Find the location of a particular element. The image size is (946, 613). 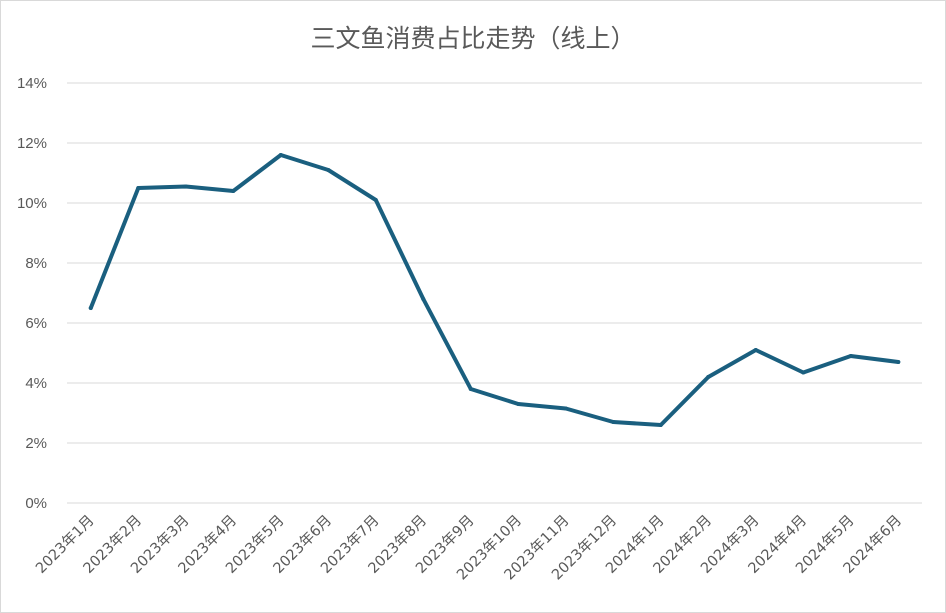

chart-title: 三文鱼消费占比走势（线上） is located at coordinates (472, 38).